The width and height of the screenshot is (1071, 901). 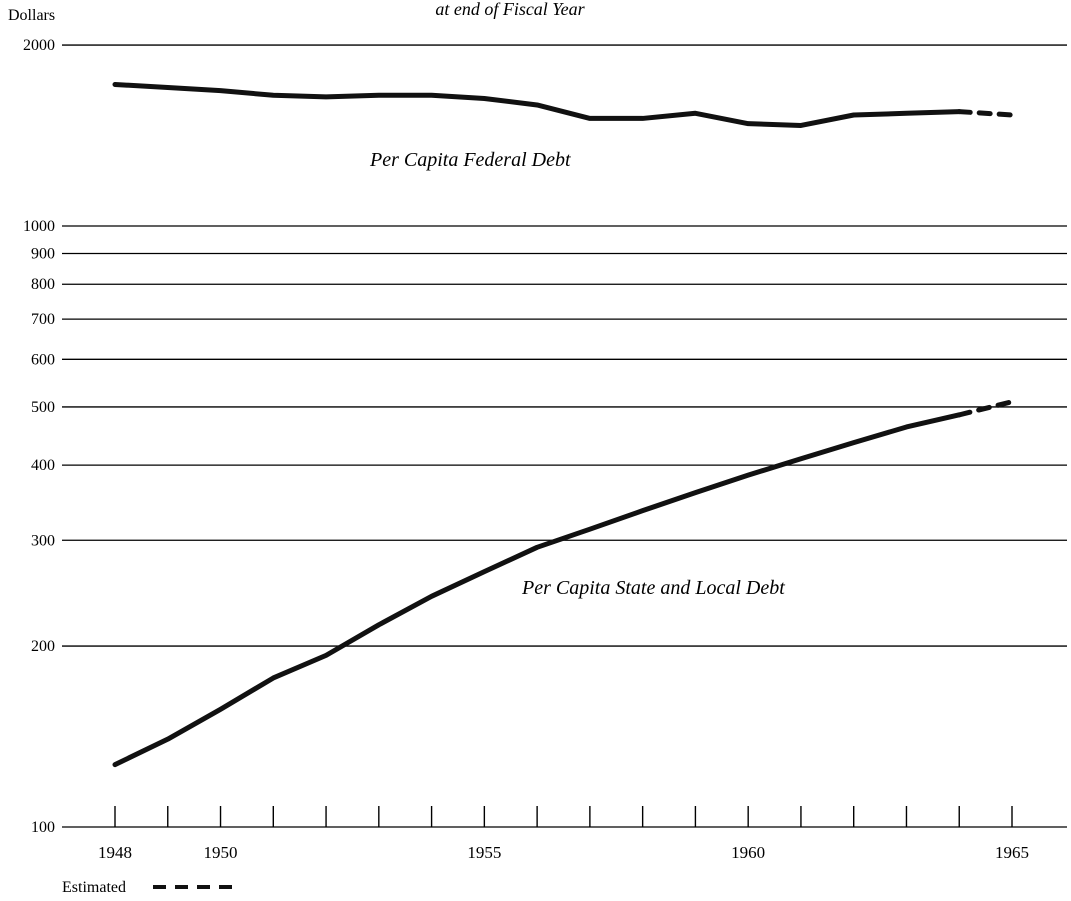 What do you see at coordinates (31, 15) in the screenshot?
I see `y-axis-label: Dollars` at bounding box center [31, 15].